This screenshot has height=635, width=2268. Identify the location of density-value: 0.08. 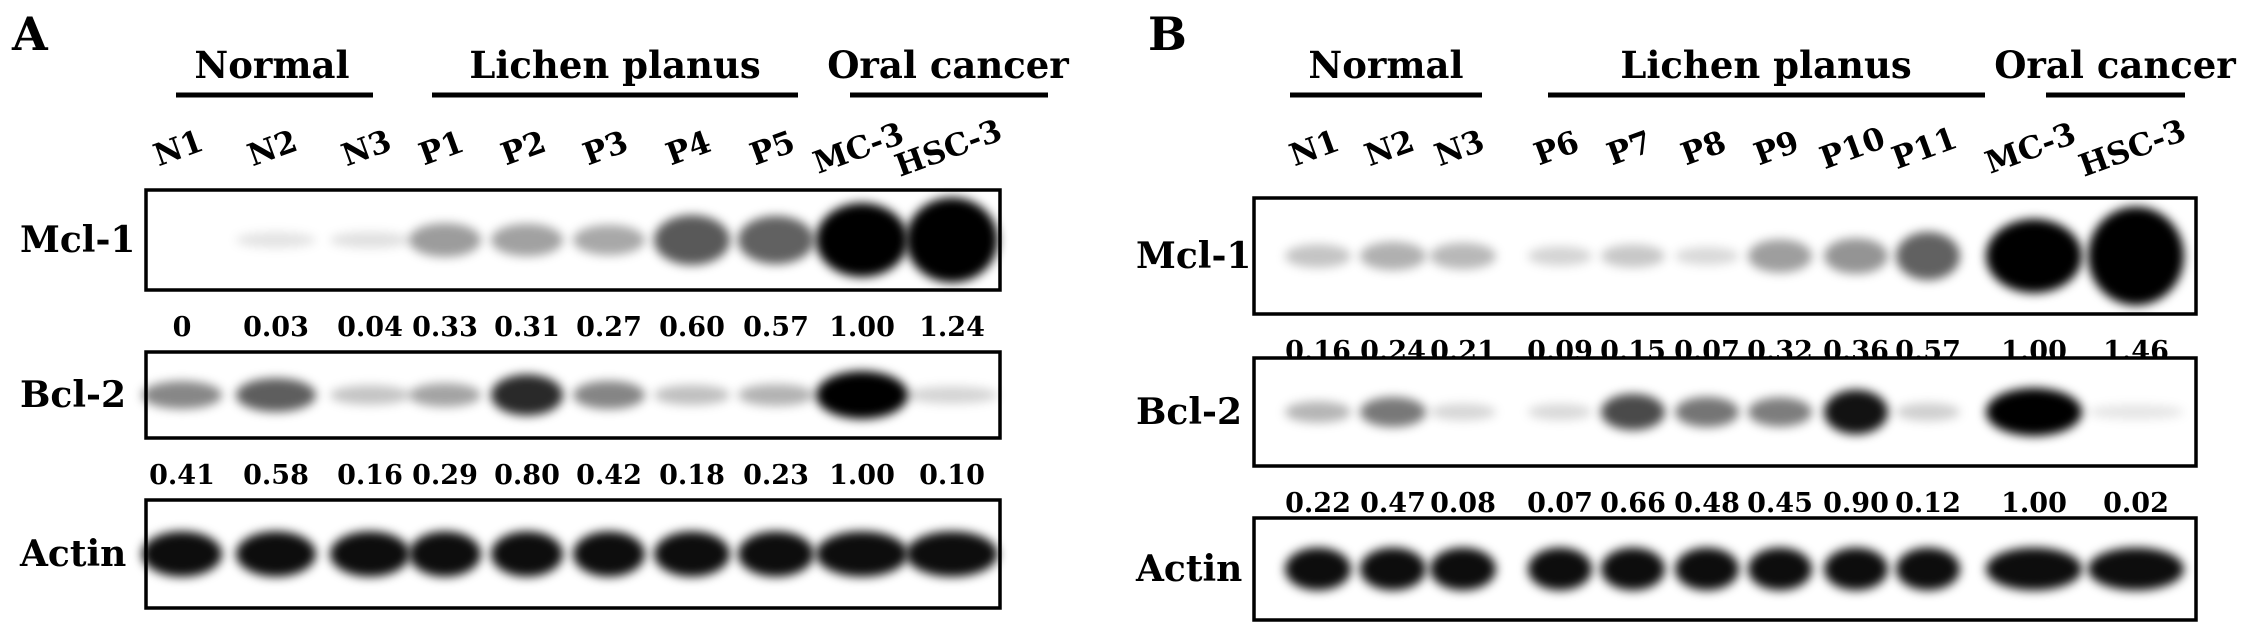
(1463, 503).